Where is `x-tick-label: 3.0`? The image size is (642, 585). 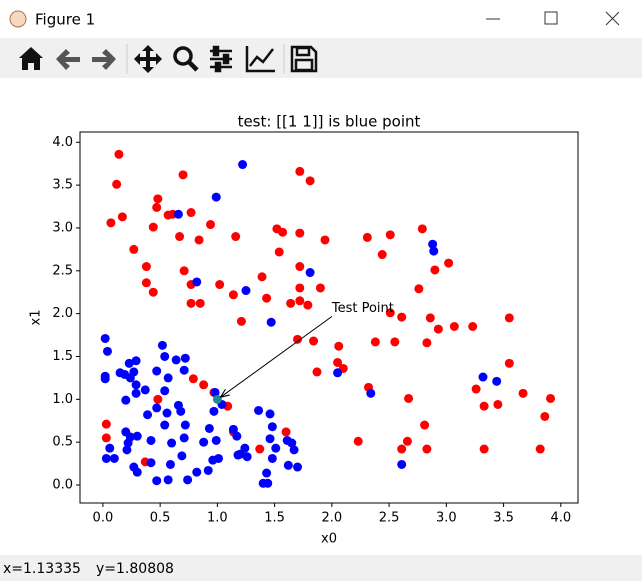 x-tick-label: 3.0 is located at coordinates (446, 518).